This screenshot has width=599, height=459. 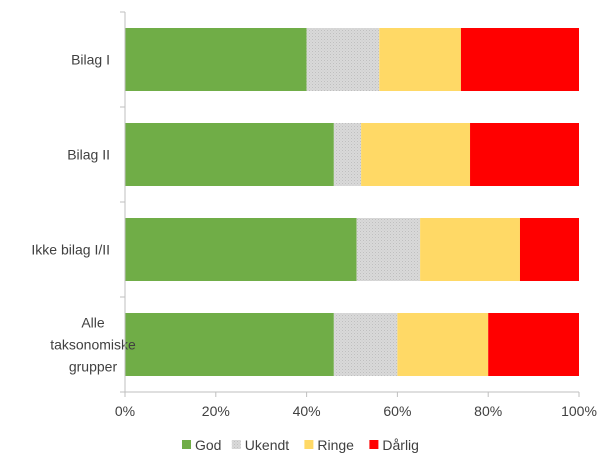 I want to click on legend-item-god: God, so click(x=201, y=445).